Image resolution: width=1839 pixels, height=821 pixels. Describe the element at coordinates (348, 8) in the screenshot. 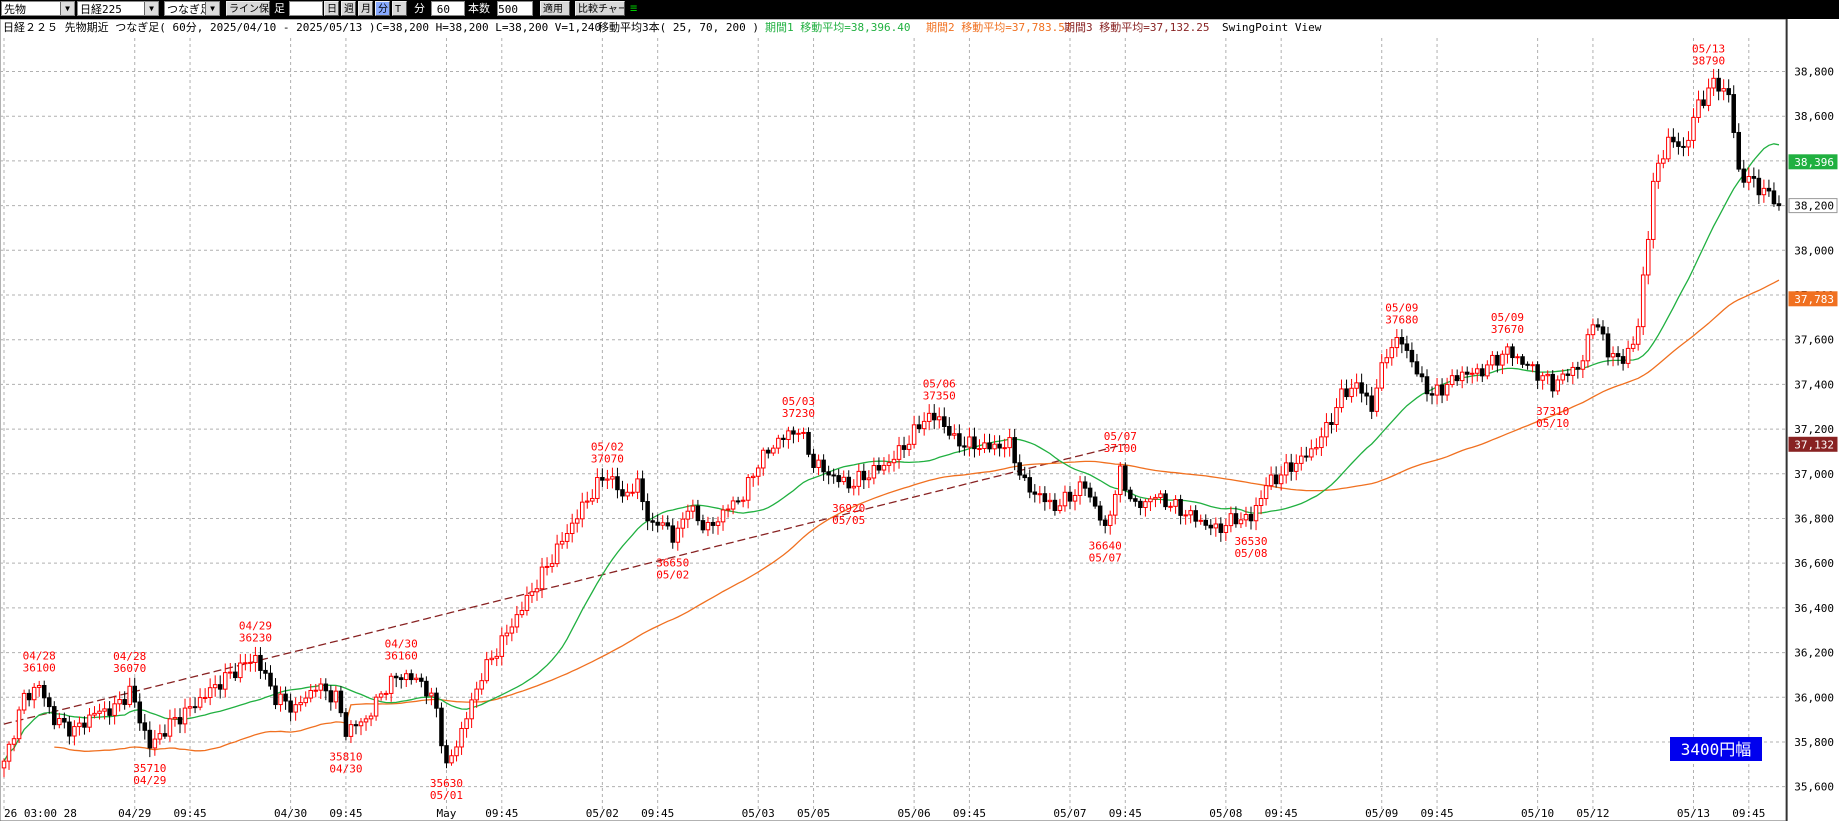

I see `period-week-button: 週` at that location.